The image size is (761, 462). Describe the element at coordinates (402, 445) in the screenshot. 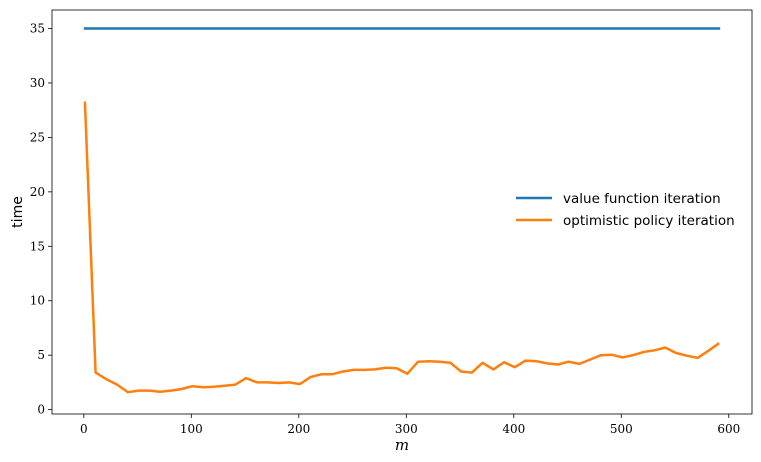

I see `x-axis-label: m` at that location.